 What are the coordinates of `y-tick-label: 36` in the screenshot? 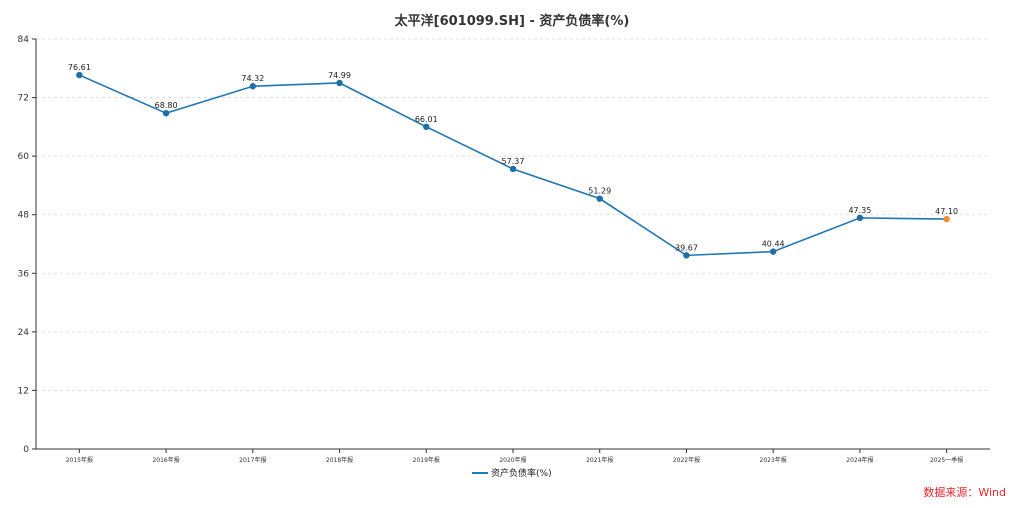 It's located at (24, 274).